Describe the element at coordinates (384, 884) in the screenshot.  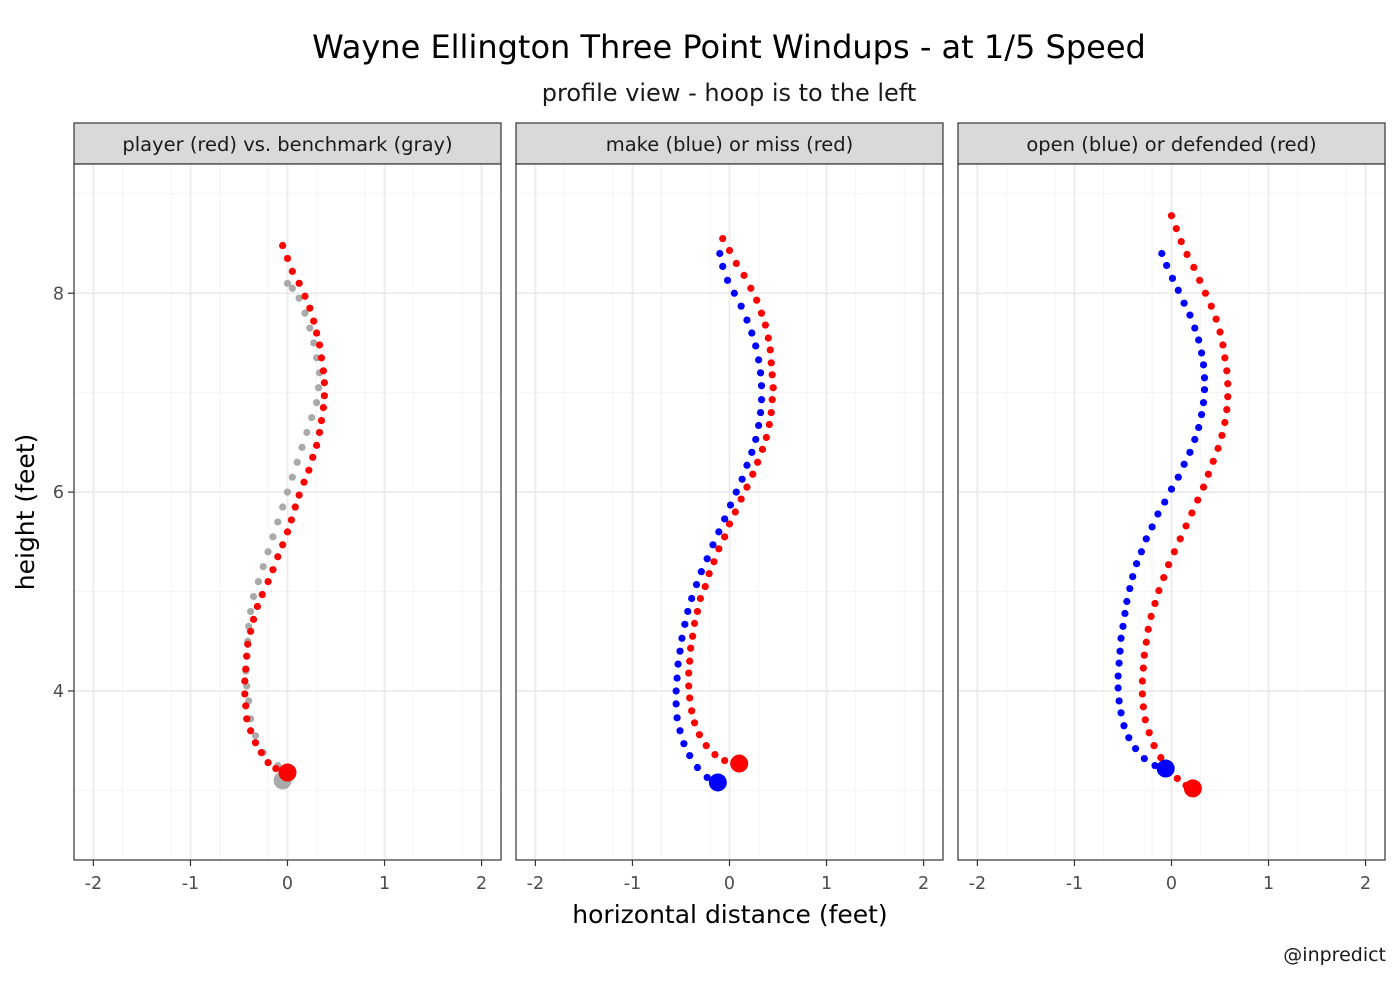
I see `x-tick-label: 1` at that location.